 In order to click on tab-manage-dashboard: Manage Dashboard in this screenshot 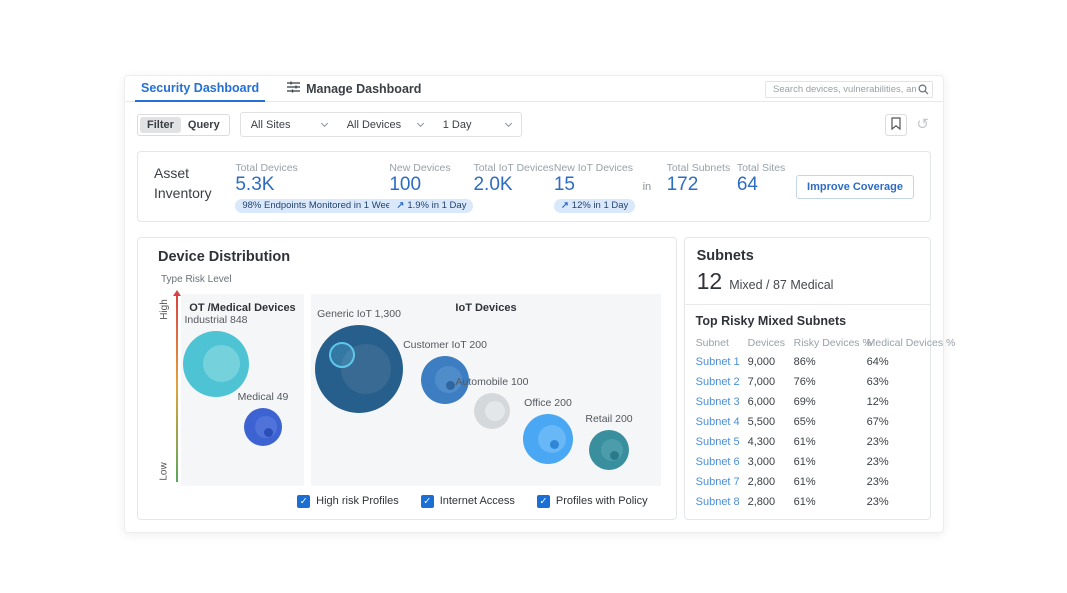, I will do `click(354, 89)`.